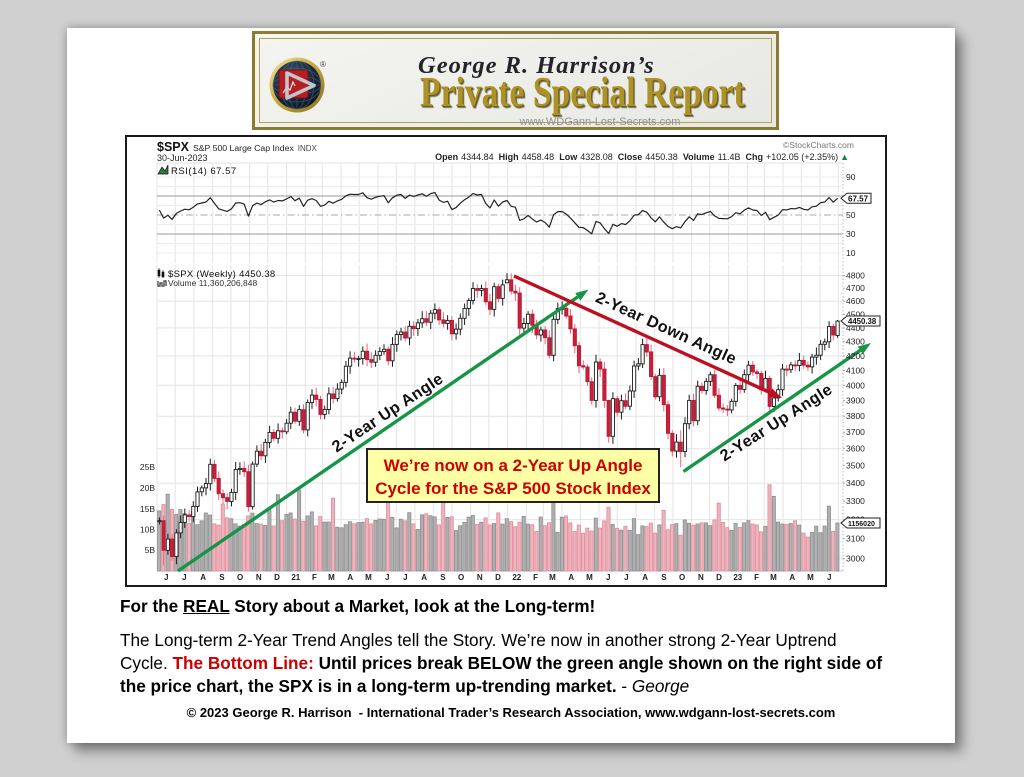 This screenshot has width=1024, height=777. Describe the element at coordinates (855, 416) in the screenshot. I see `svg-text: 3800` at that location.